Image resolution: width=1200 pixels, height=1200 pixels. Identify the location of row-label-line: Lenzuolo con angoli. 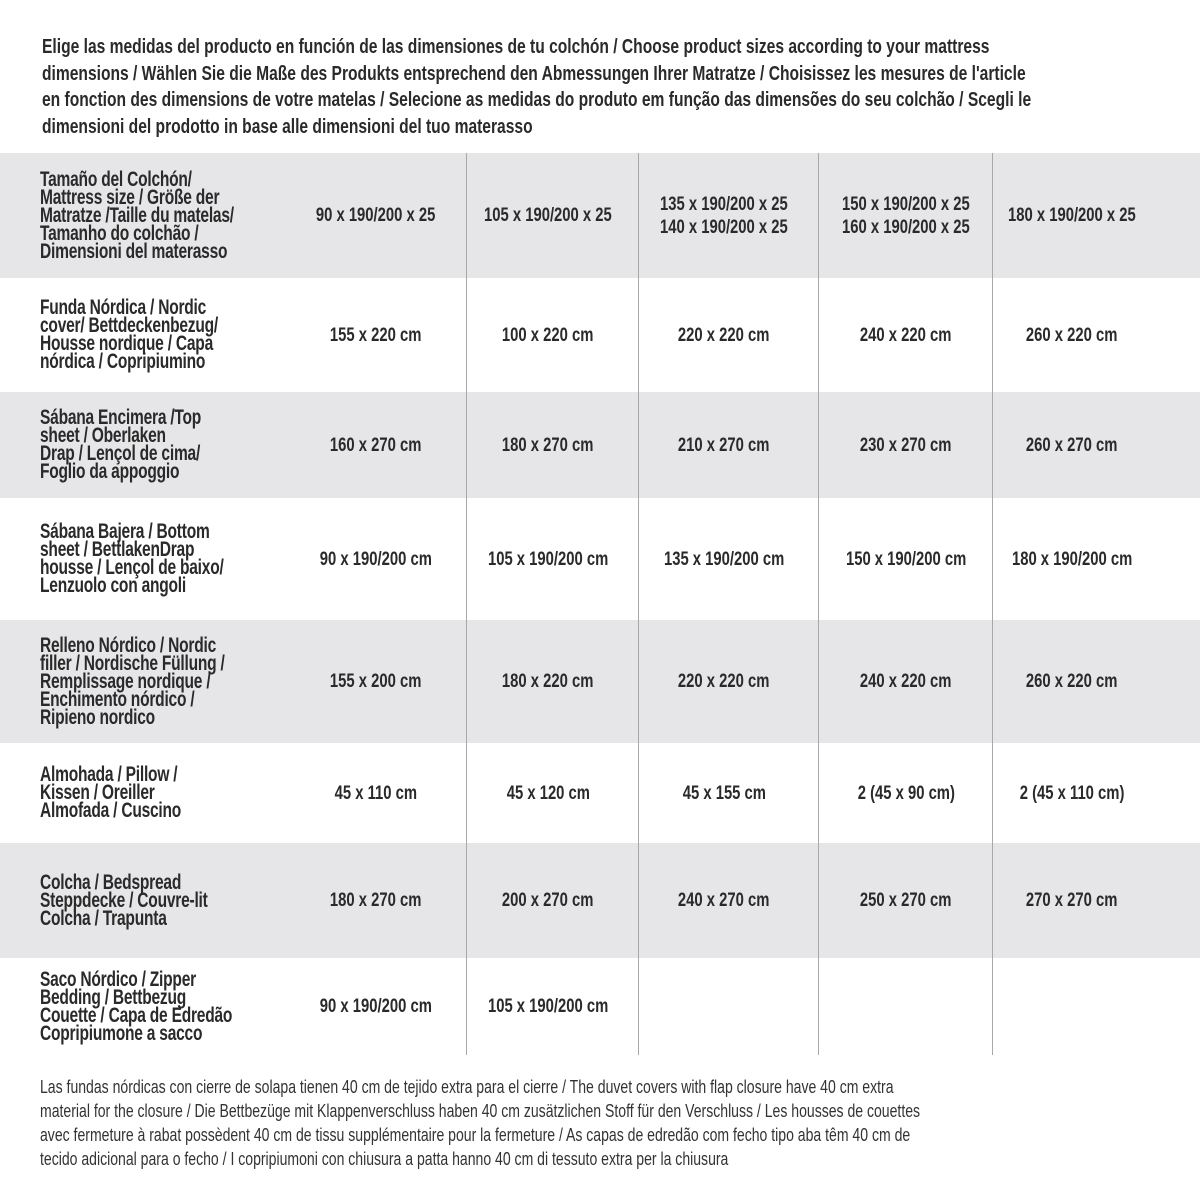
(113, 585).